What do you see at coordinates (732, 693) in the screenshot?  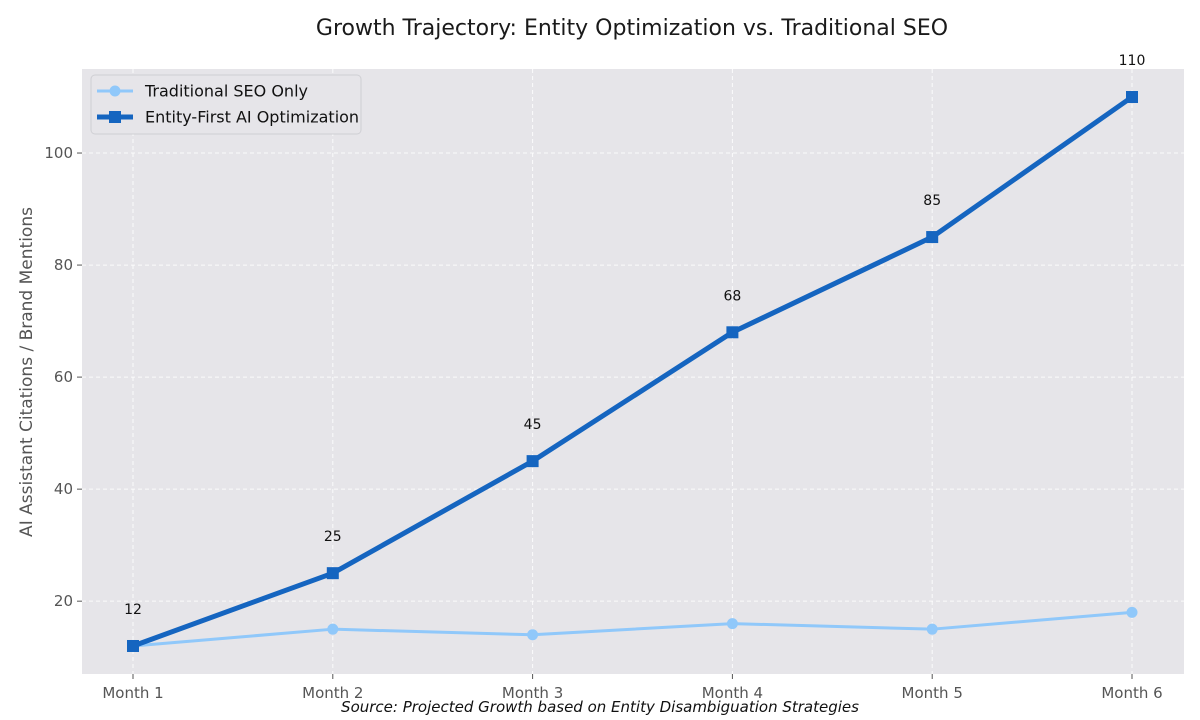 I see `x-tick-label: Month 4` at bounding box center [732, 693].